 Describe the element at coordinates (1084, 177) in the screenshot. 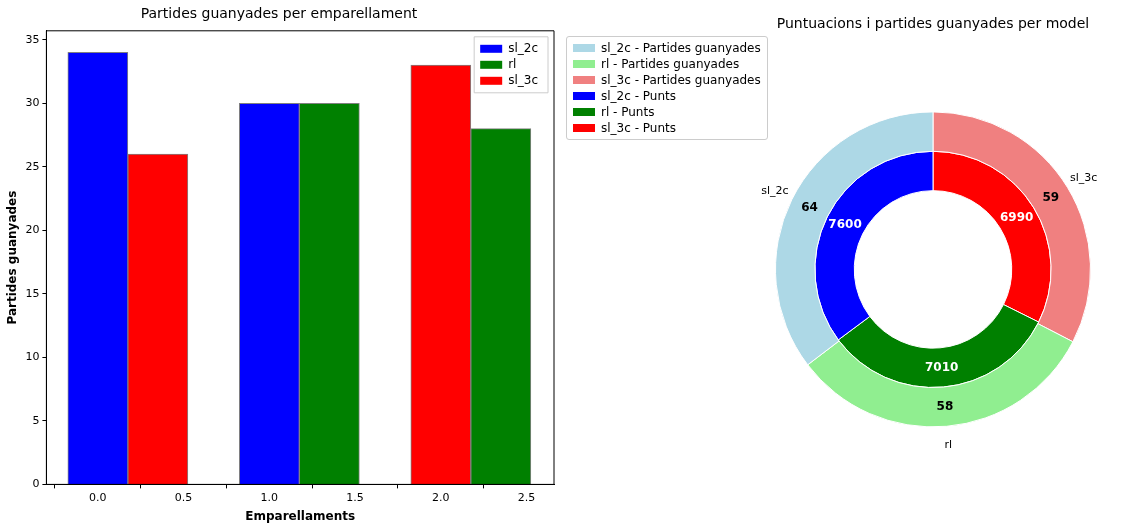

I see `slice-label: sl_3c` at that location.